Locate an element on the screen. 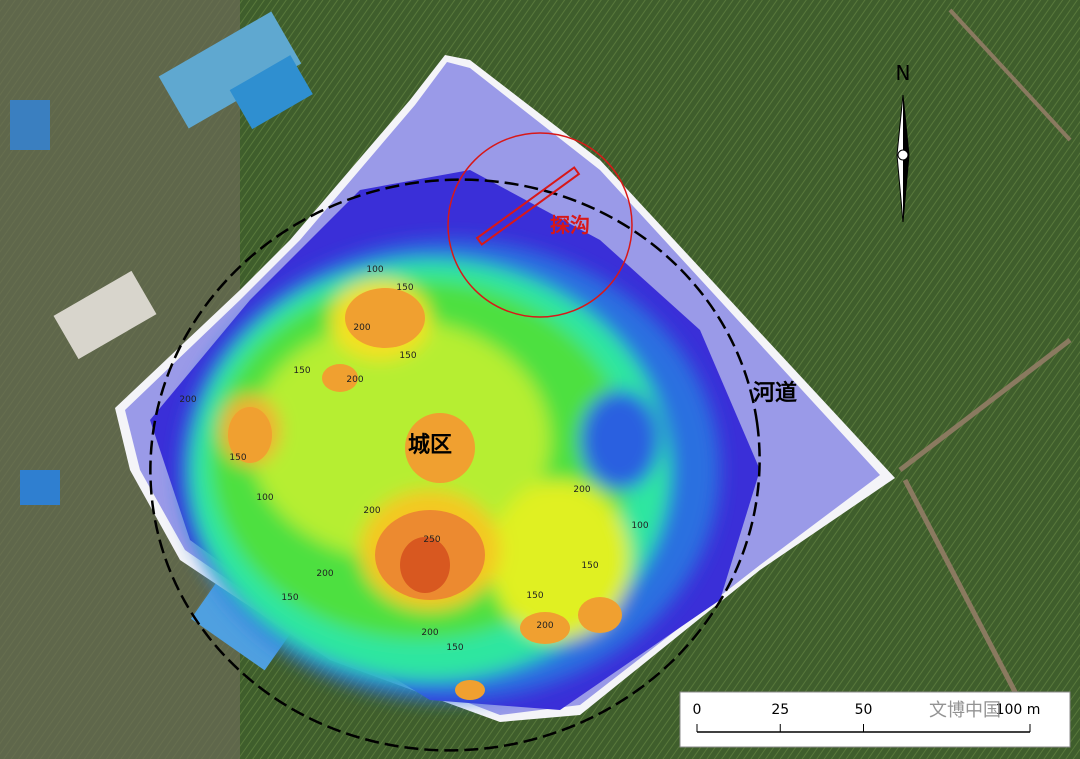  trench-circle is located at coordinates (540, 225).